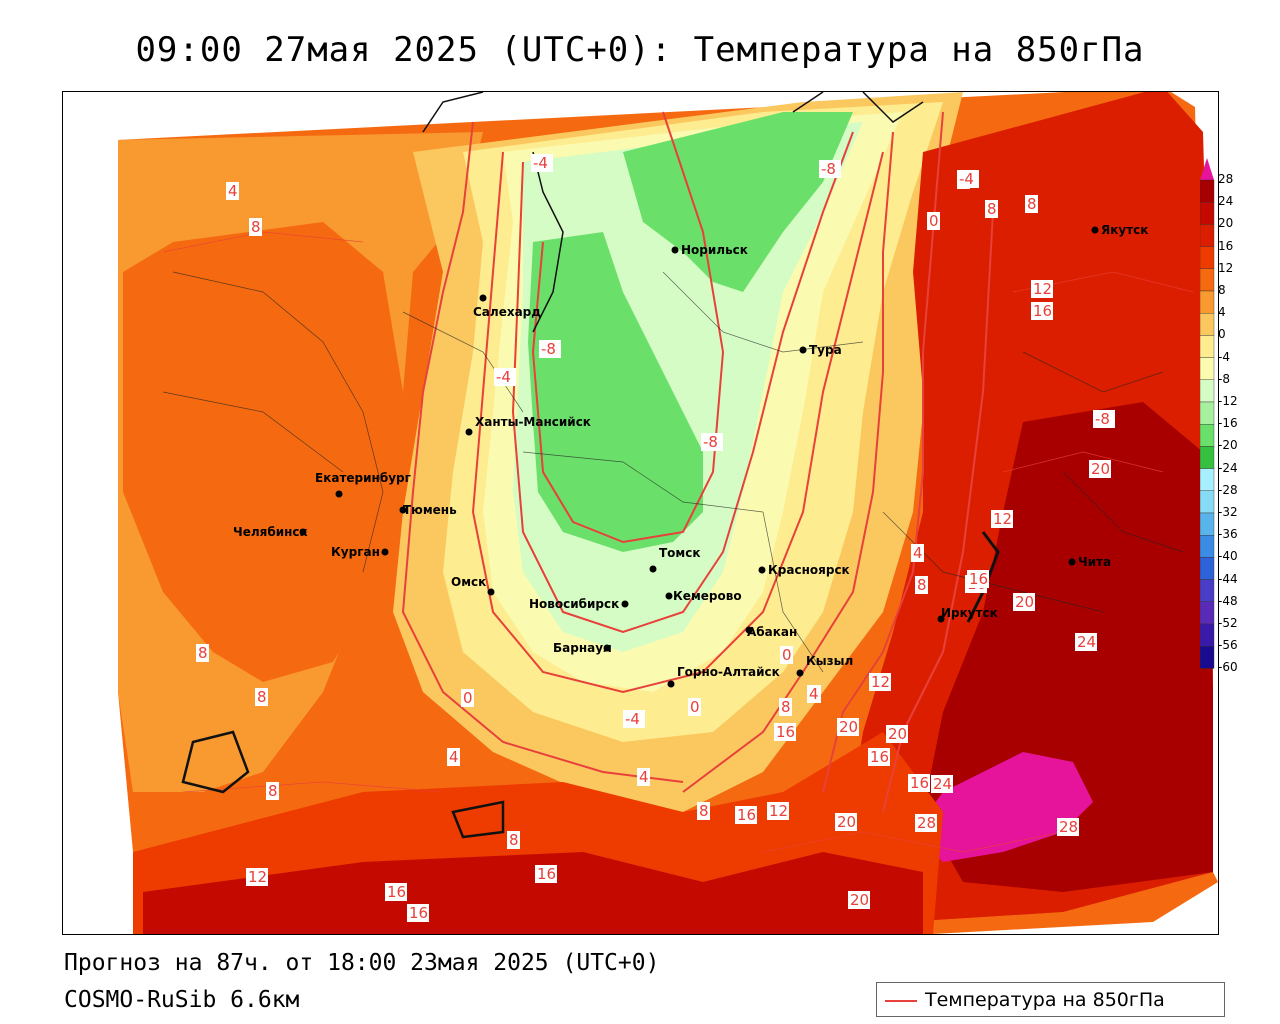 The width and height of the screenshot is (1280, 1024). What do you see at coordinates (468, 582) in the screenshot?
I see `city-label: Омск` at bounding box center [468, 582].